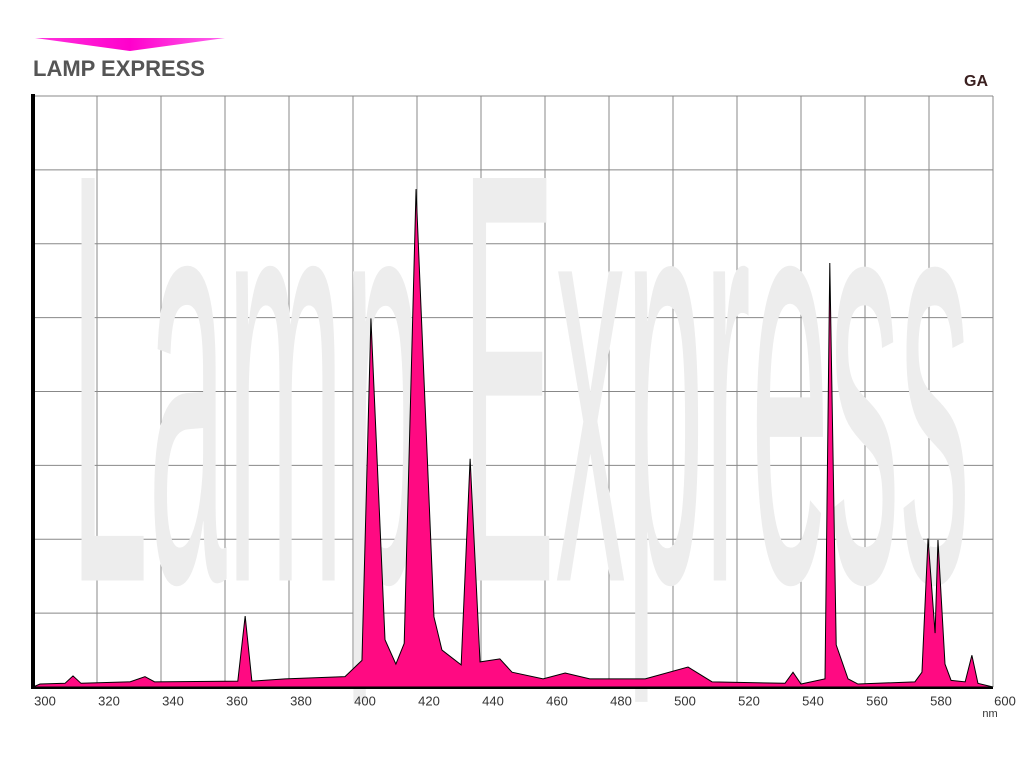 This screenshot has height=768, width=1024. What do you see at coordinates (130, 44) in the screenshot?
I see `header-ribbon` at bounding box center [130, 44].